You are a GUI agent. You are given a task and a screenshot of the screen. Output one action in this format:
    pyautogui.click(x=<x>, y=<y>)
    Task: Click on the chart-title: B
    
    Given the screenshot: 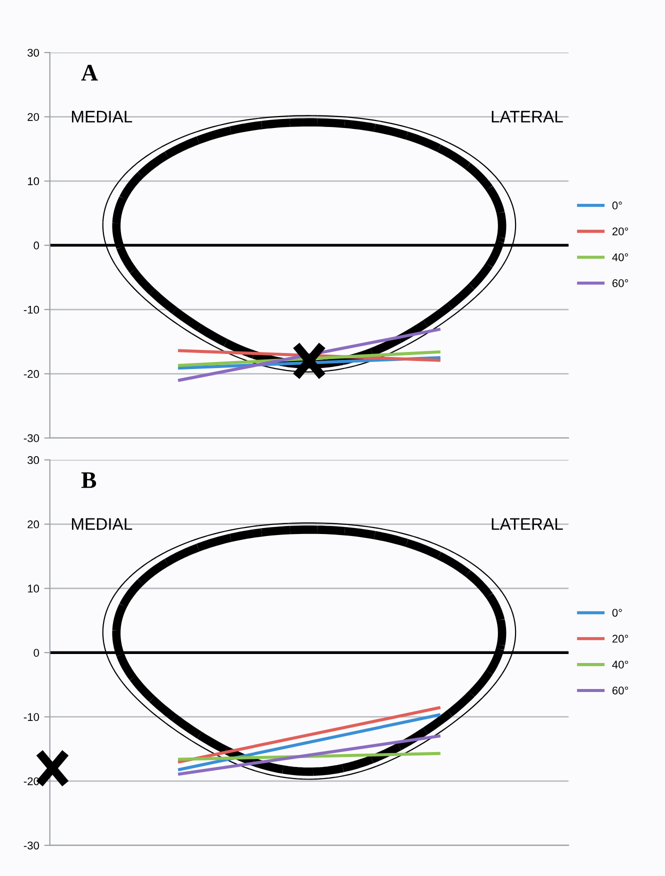 What is the action you would take?
    pyautogui.click(x=88, y=480)
    